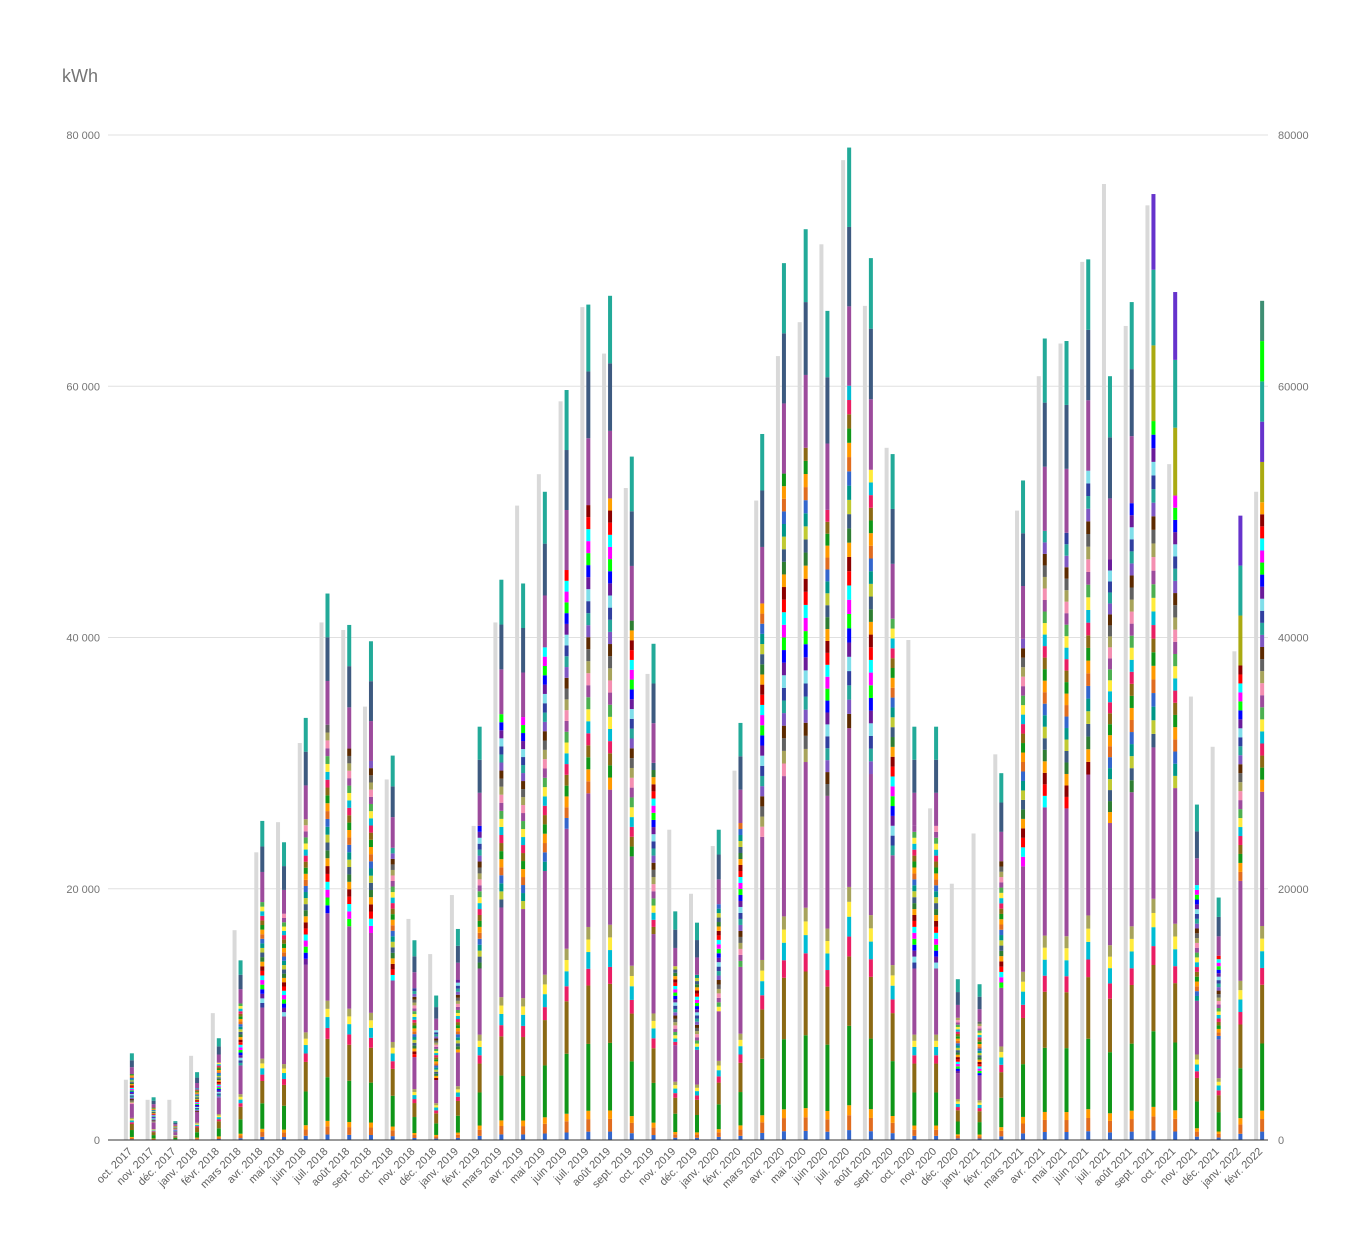 This screenshot has width=1353, height=1259. I want to click on y-tick-label-right: 40000, so click(1293, 639).